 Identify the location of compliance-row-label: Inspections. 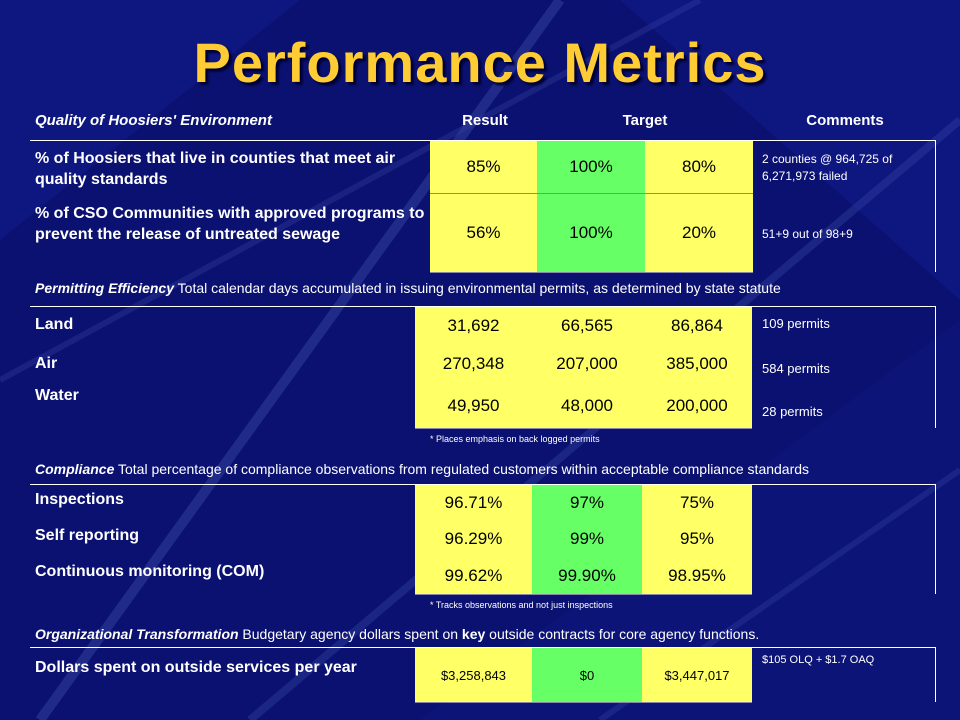
(79, 499).